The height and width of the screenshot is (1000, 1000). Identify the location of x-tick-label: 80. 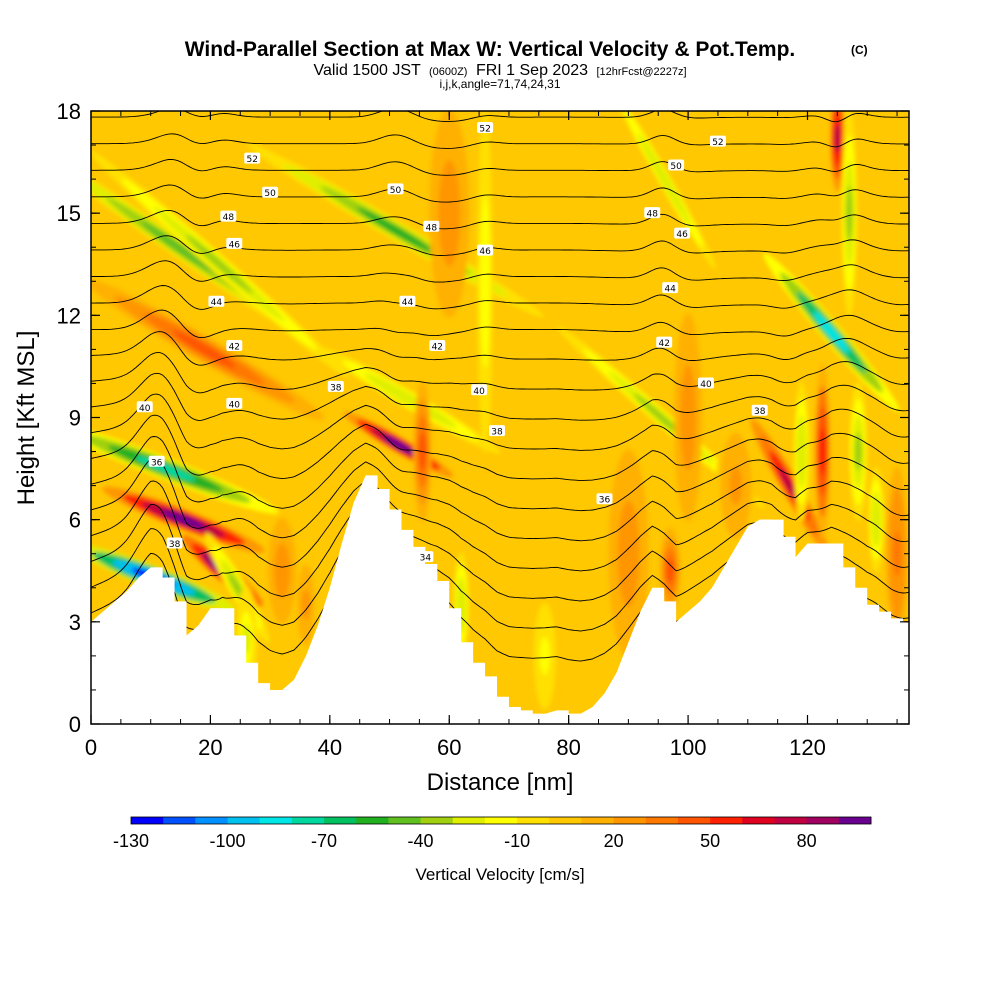
(568, 747).